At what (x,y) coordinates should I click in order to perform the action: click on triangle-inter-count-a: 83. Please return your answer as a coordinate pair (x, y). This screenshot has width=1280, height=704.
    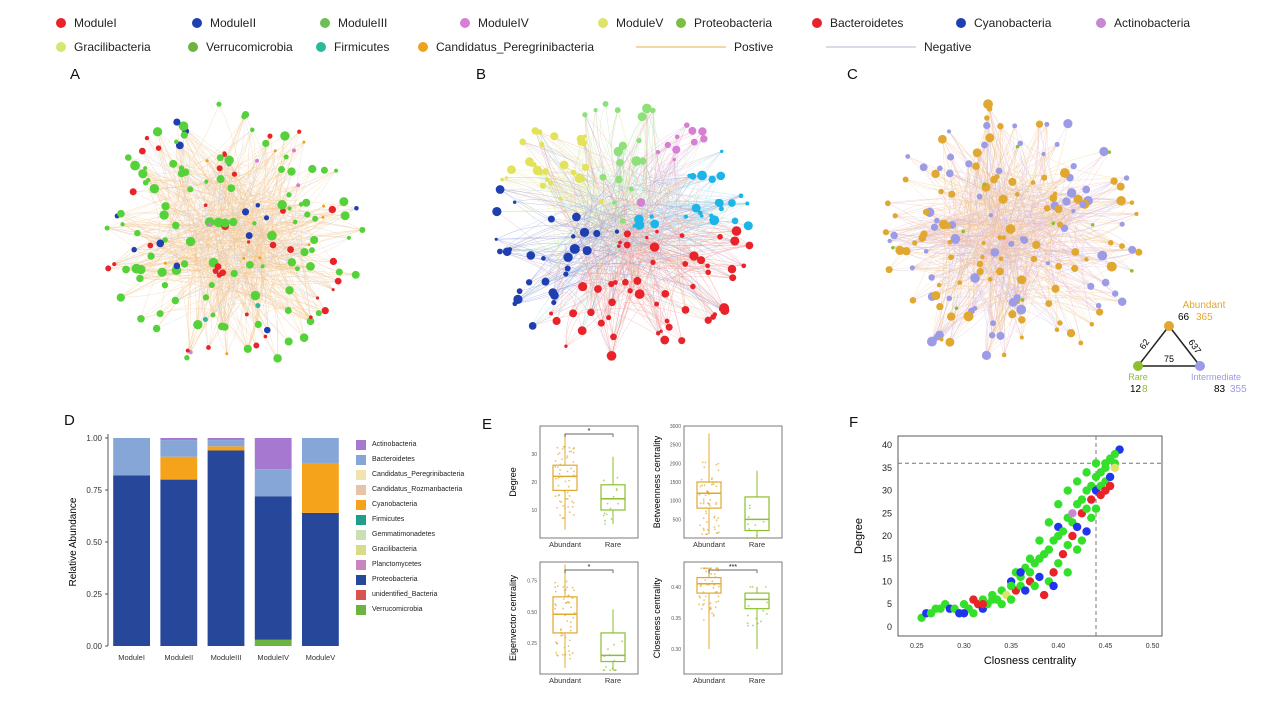
    Looking at the image, I should click on (1220, 389).